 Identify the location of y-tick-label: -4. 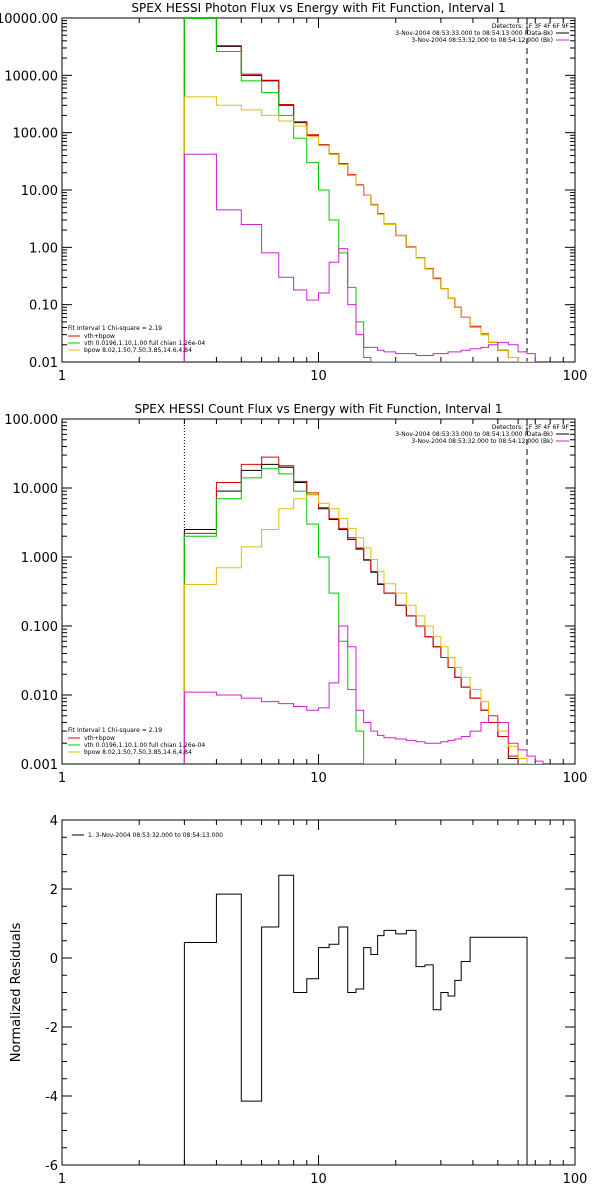
(51, 1097).